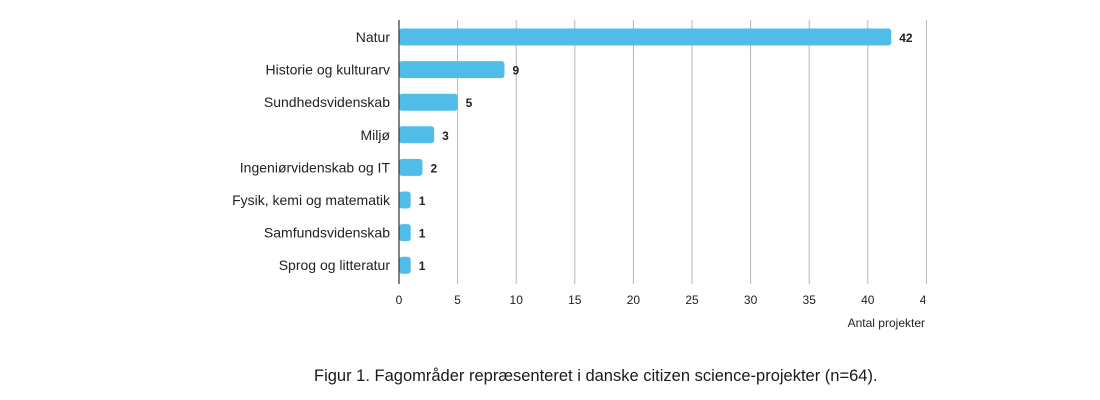  What do you see at coordinates (315, 167) in the screenshot?
I see `category-label: Ingeniørvidenskab og IT` at bounding box center [315, 167].